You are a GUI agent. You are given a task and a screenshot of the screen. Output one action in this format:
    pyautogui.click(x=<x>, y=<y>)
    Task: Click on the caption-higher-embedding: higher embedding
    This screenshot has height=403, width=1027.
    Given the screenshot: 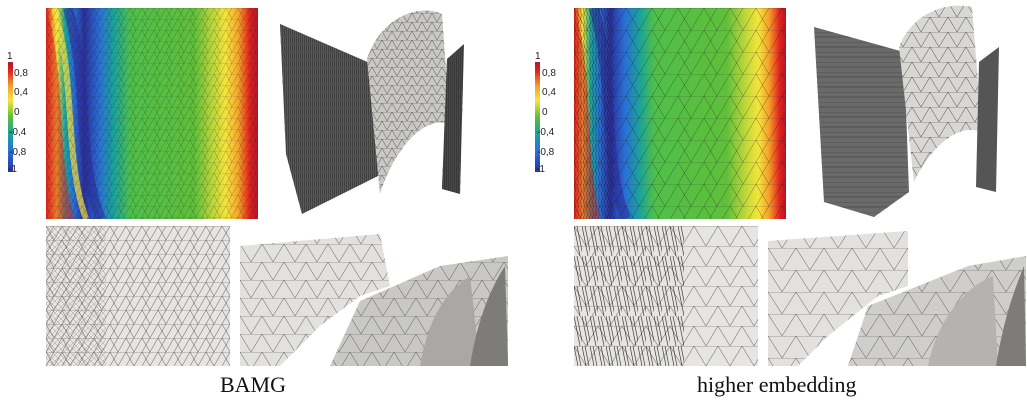 What is the action you would take?
    pyautogui.click(x=777, y=384)
    